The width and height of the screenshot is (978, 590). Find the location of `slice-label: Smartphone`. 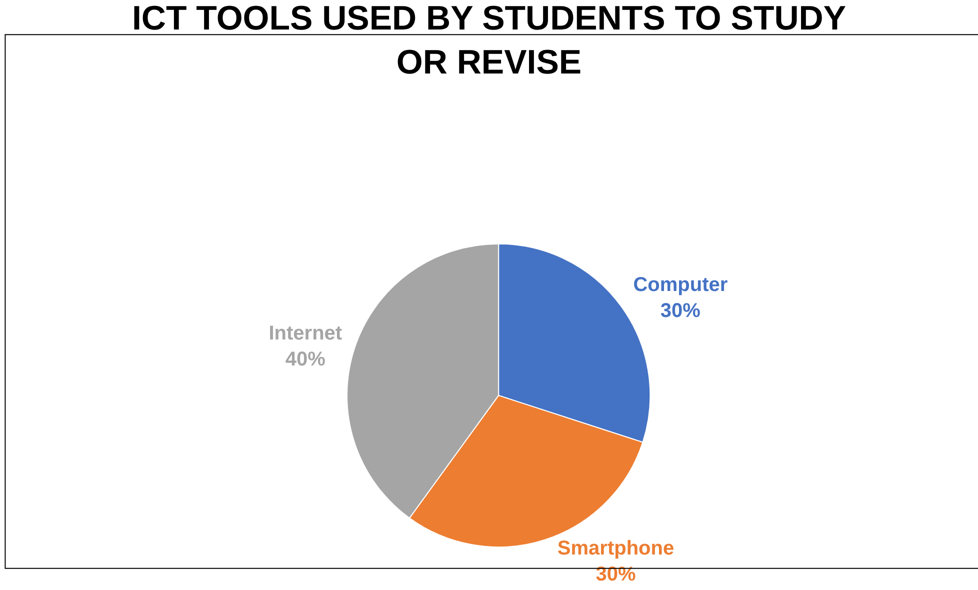

slice-label: Smartphone is located at coordinates (615, 548).